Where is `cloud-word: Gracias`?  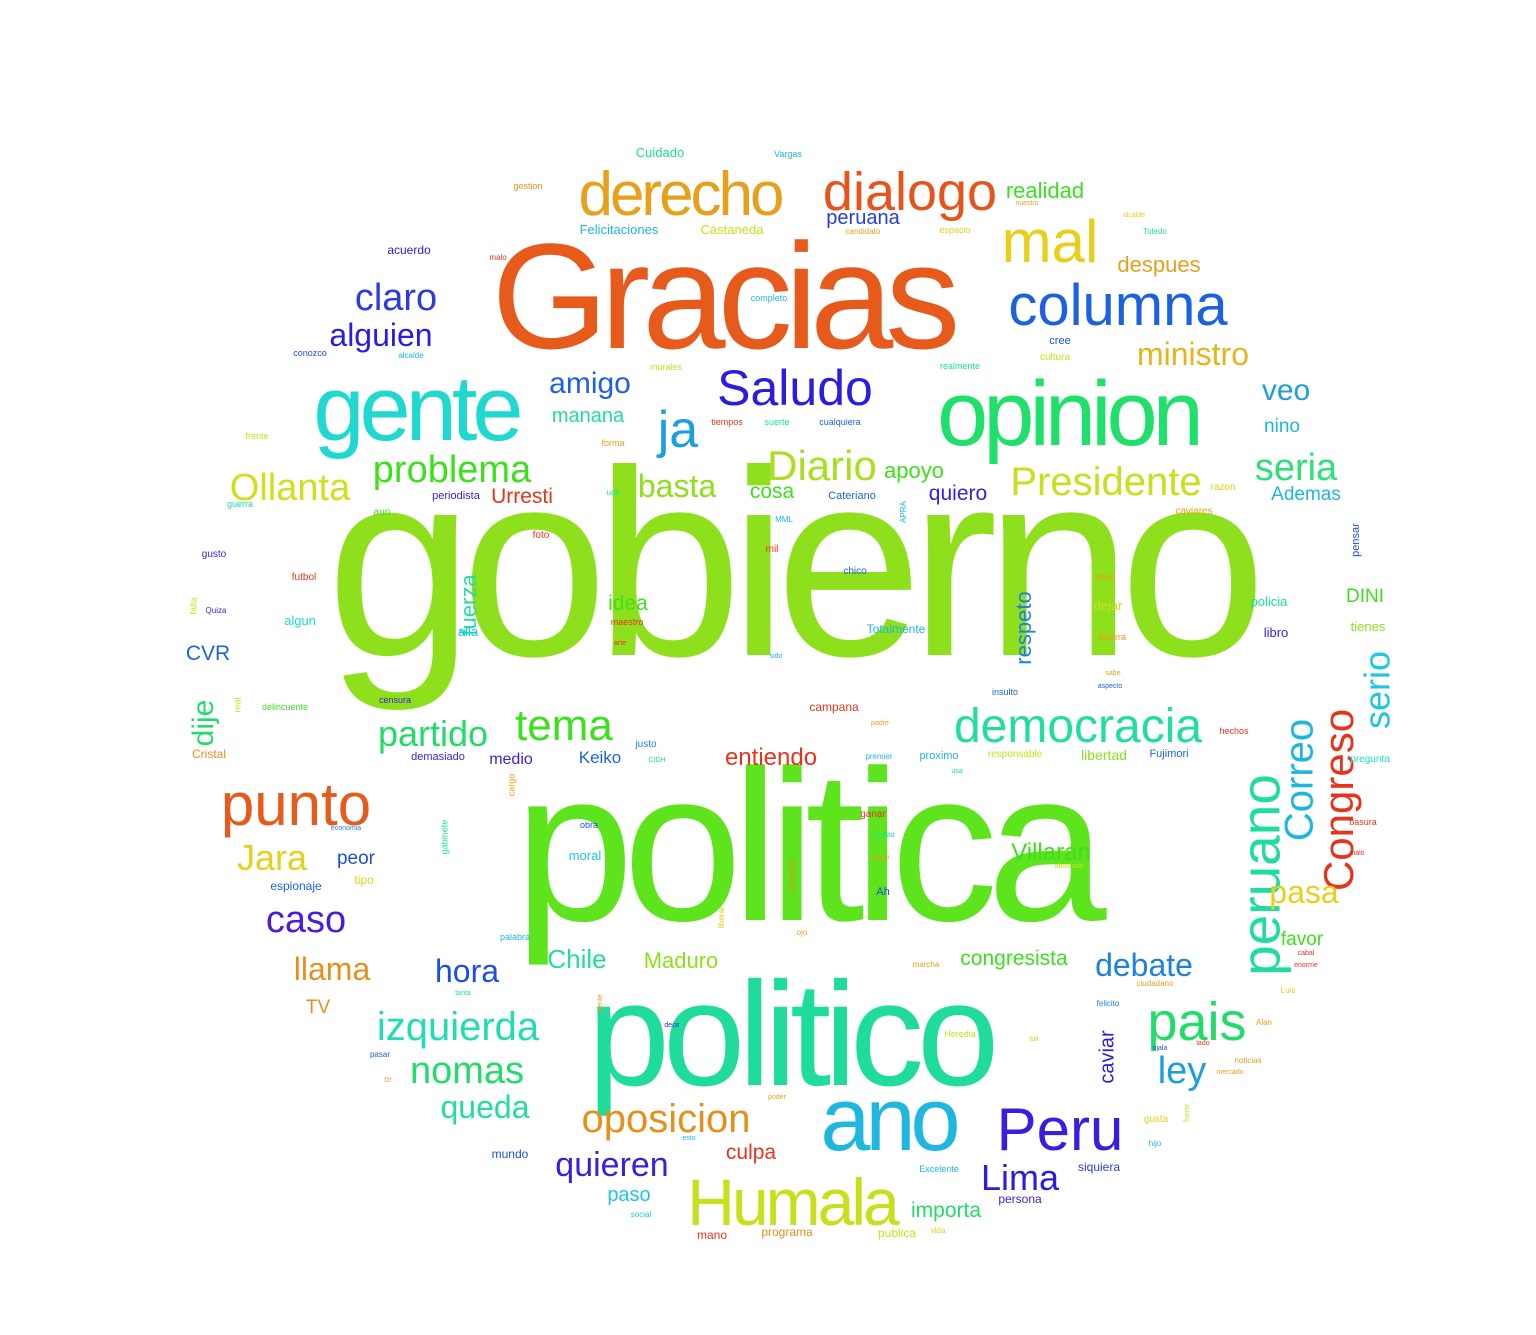
cloud-word: Gracias is located at coordinates (724, 296).